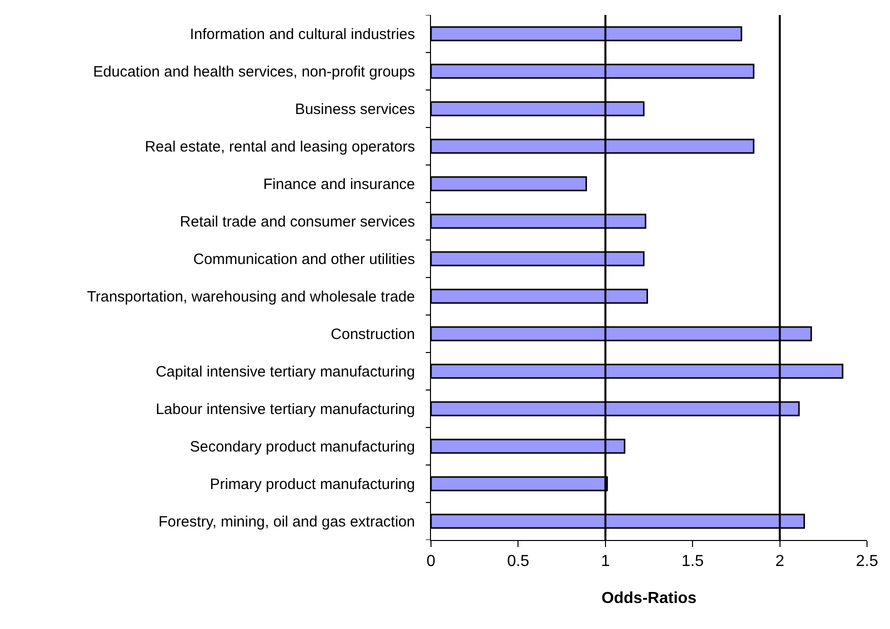 This screenshot has height=629, width=890. I want to click on y-tick-label: Secondary product manufacturing, so click(302, 447).